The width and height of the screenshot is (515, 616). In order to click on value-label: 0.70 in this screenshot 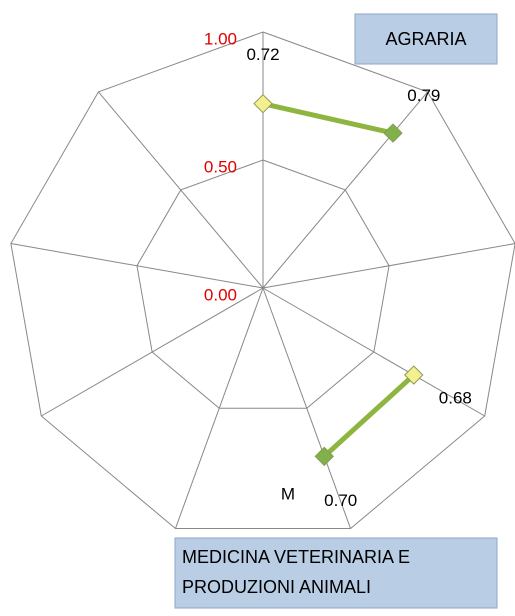, I will do `click(340, 500)`.